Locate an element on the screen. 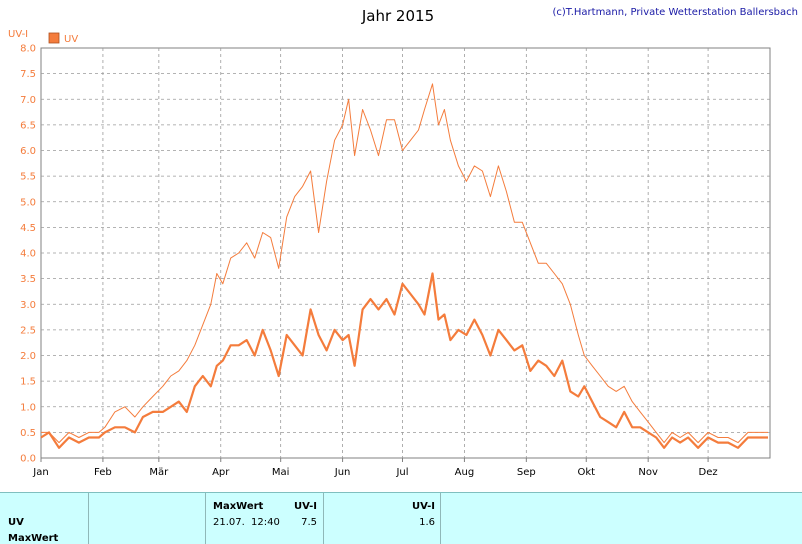 The width and height of the screenshot is (802, 544). legend-swatch is located at coordinates (54, 38).